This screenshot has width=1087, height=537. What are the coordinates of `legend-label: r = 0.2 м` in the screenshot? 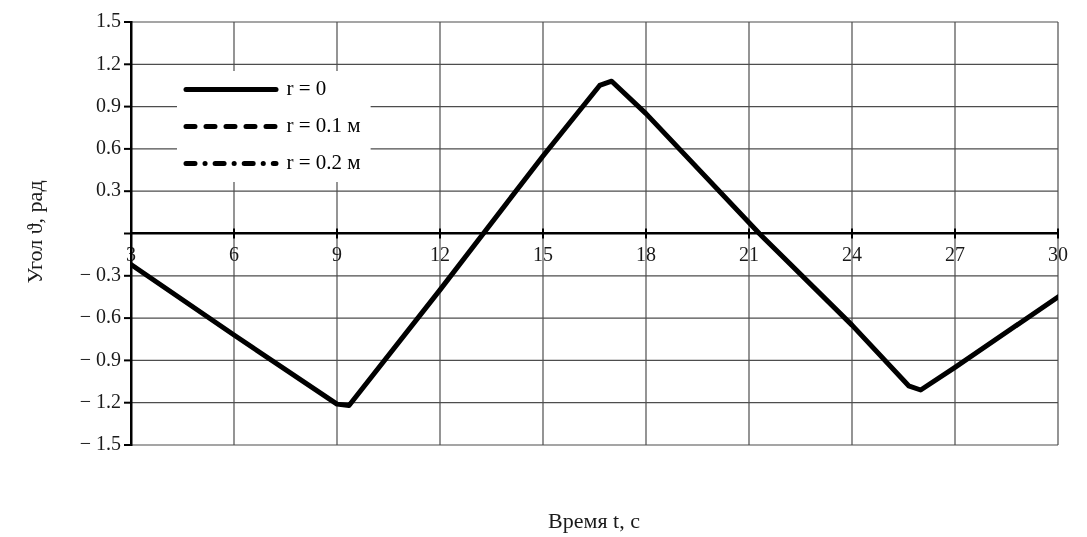 It's located at (323, 162).